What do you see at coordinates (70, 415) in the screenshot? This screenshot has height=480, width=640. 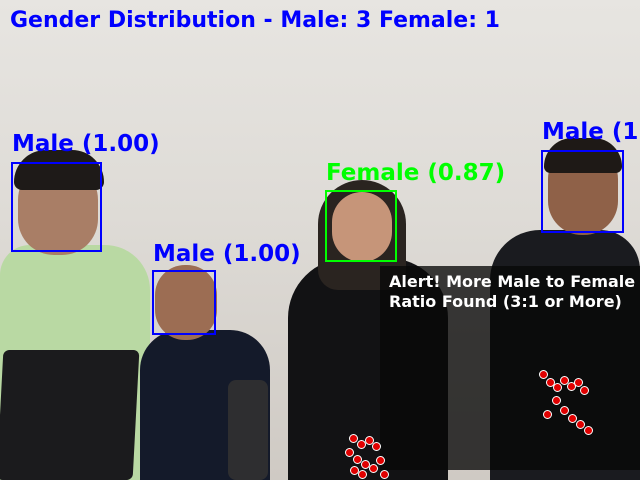 I see `laptop` at bounding box center [70, 415].